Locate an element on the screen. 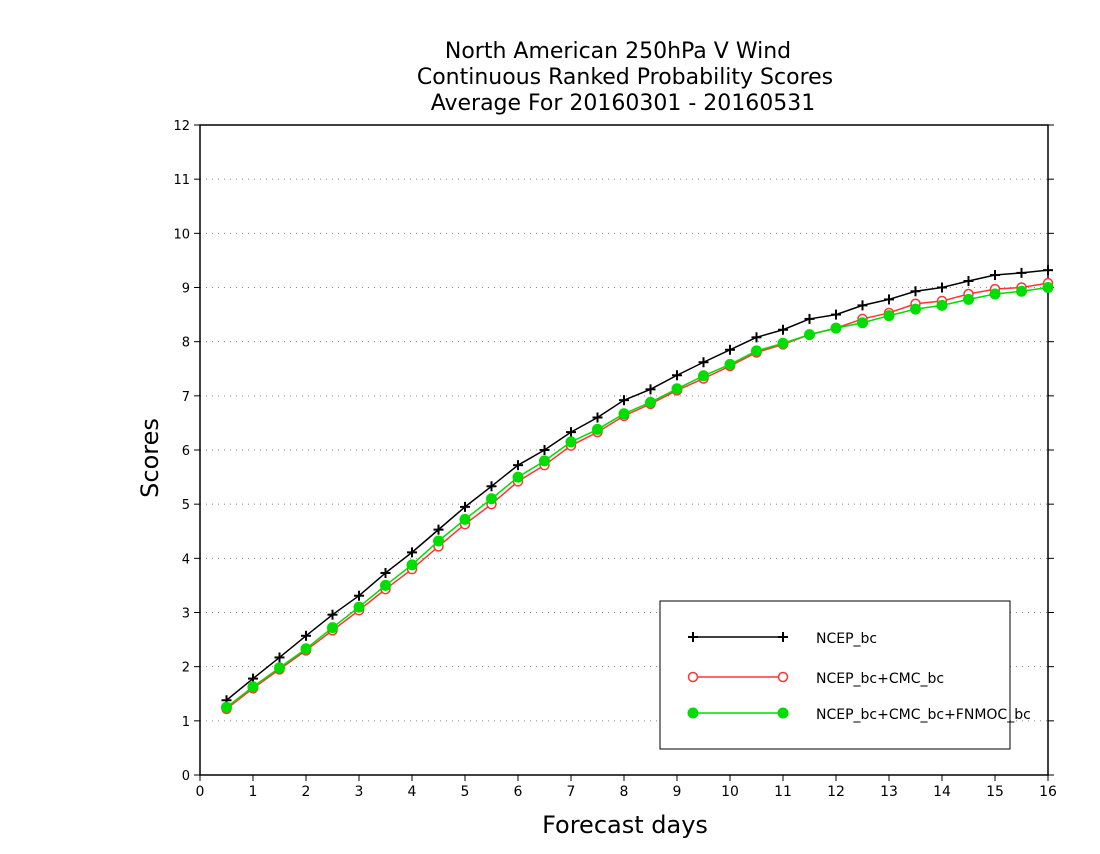 The height and width of the screenshot is (854, 1100). x-tick-label: 5 is located at coordinates (465, 792).